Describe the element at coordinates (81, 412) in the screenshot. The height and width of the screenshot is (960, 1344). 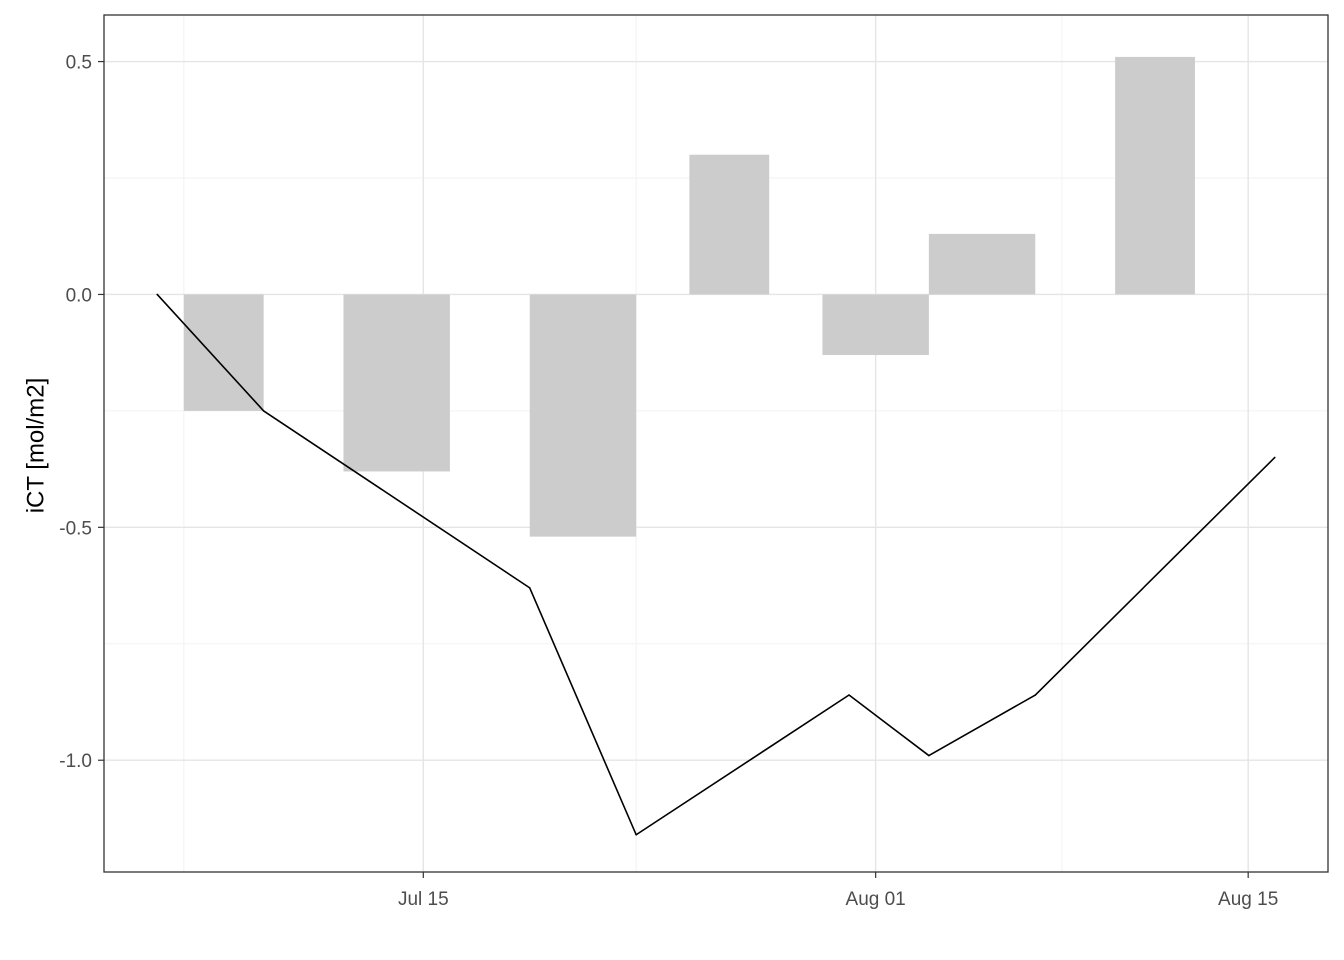
I see `y-axis: 0.5 0.0 -0.5 -1.0` at that location.